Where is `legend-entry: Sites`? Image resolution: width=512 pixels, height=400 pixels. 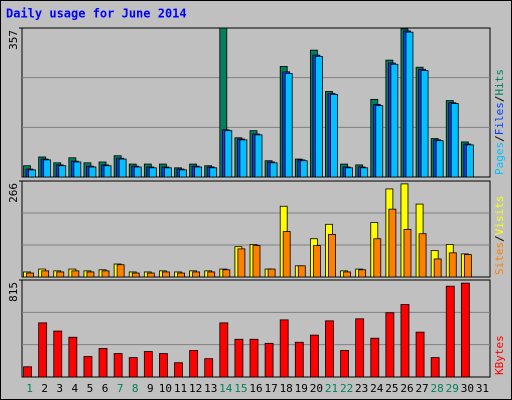 legend-entry: Sites is located at coordinates (499, 258).